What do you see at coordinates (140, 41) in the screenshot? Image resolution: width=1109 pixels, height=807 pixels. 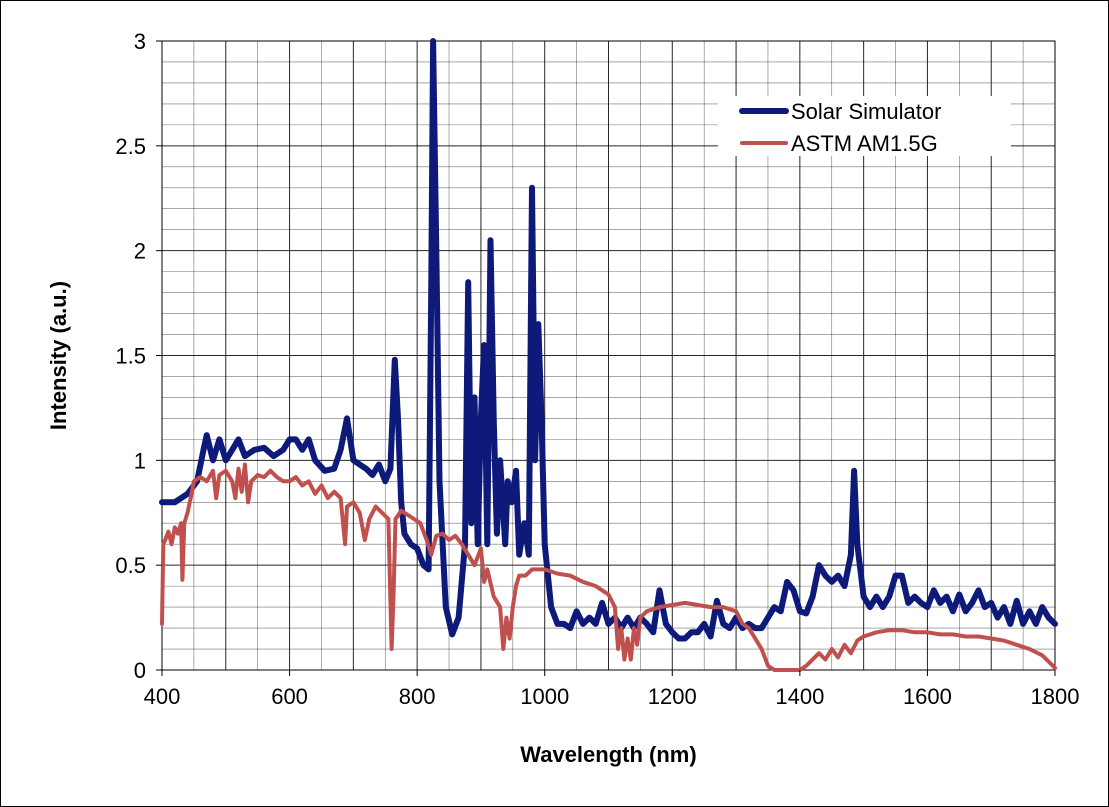 I see `y-tick-label: 3` at bounding box center [140, 41].